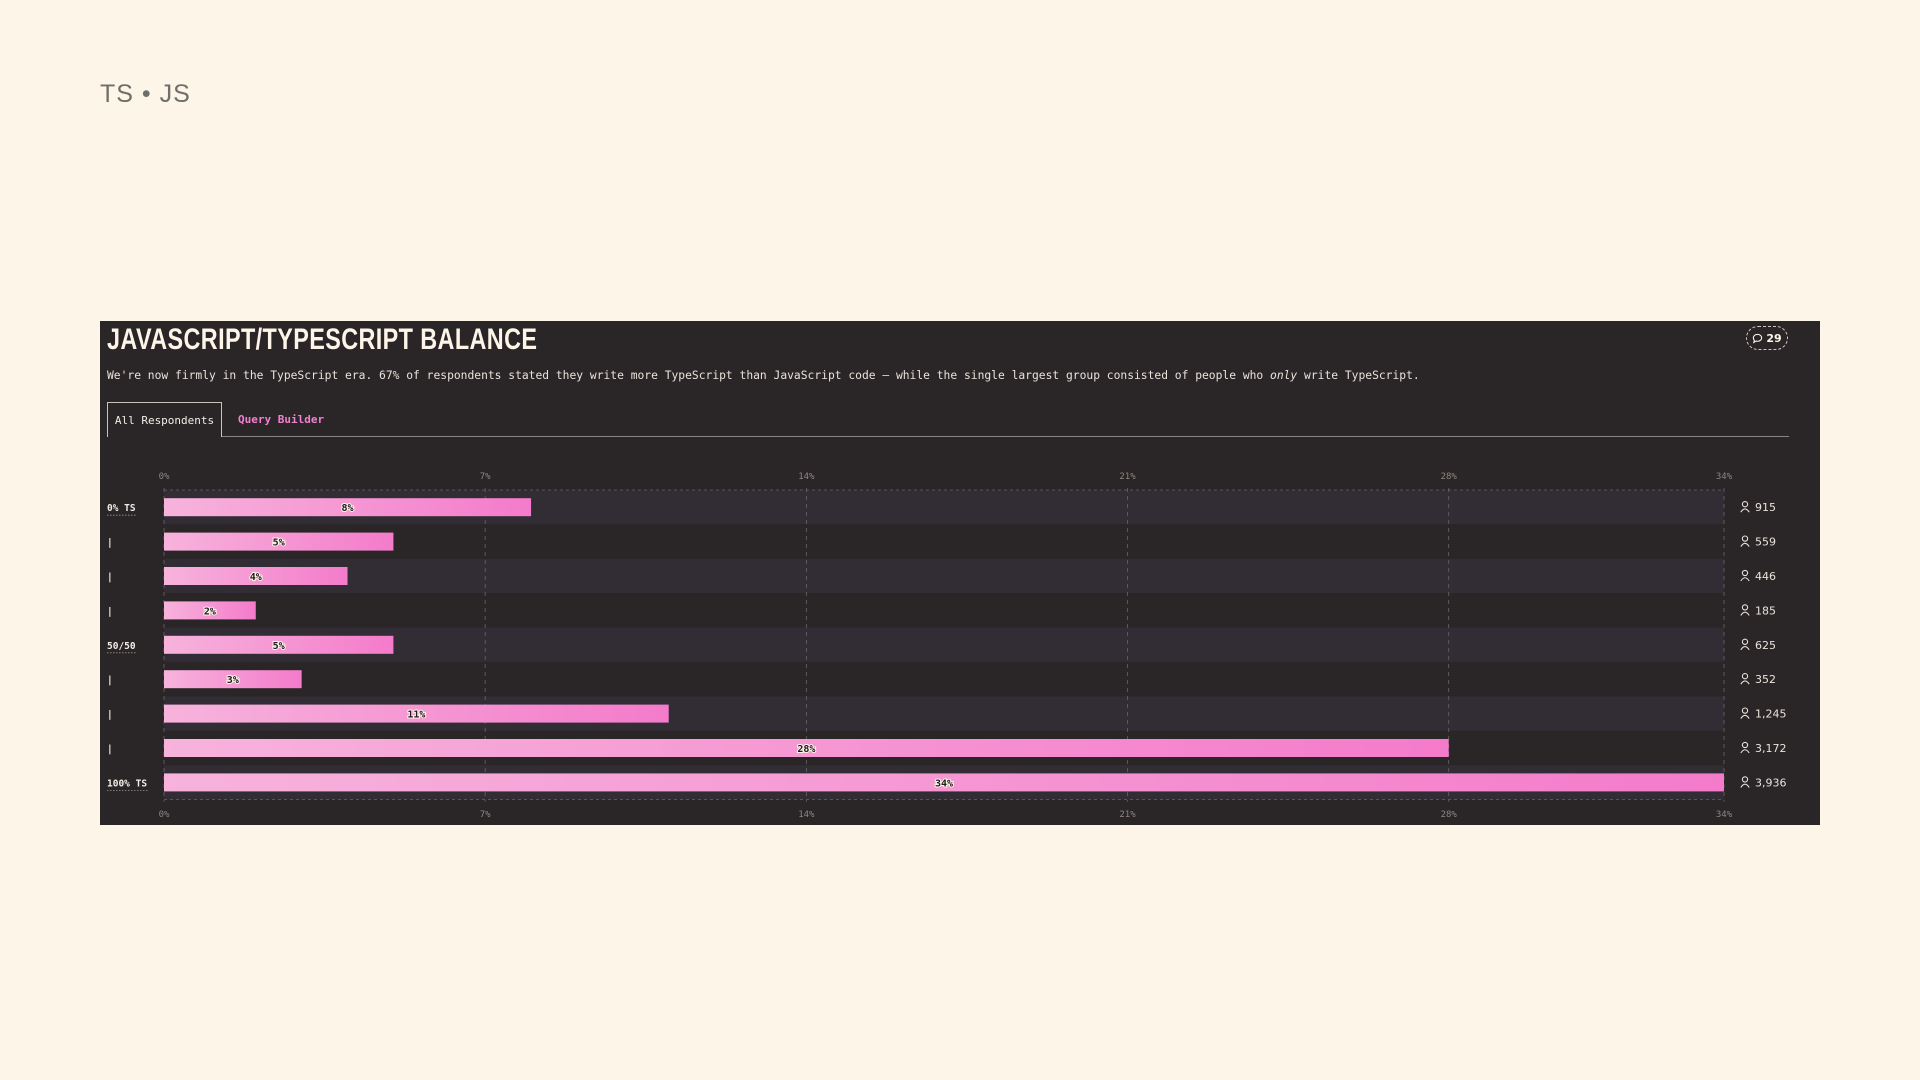 The height and width of the screenshot is (1080, 1920). Describe the element at coordinates (1765, 610) in the screenshot. I see `respondent-count: 185` at that location.